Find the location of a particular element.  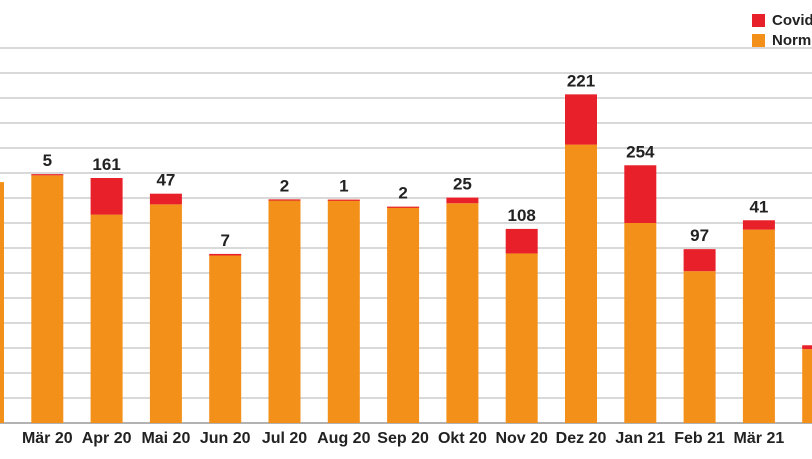

x-tick-label-9: Nov 20 is located at coordinates (521, 438).